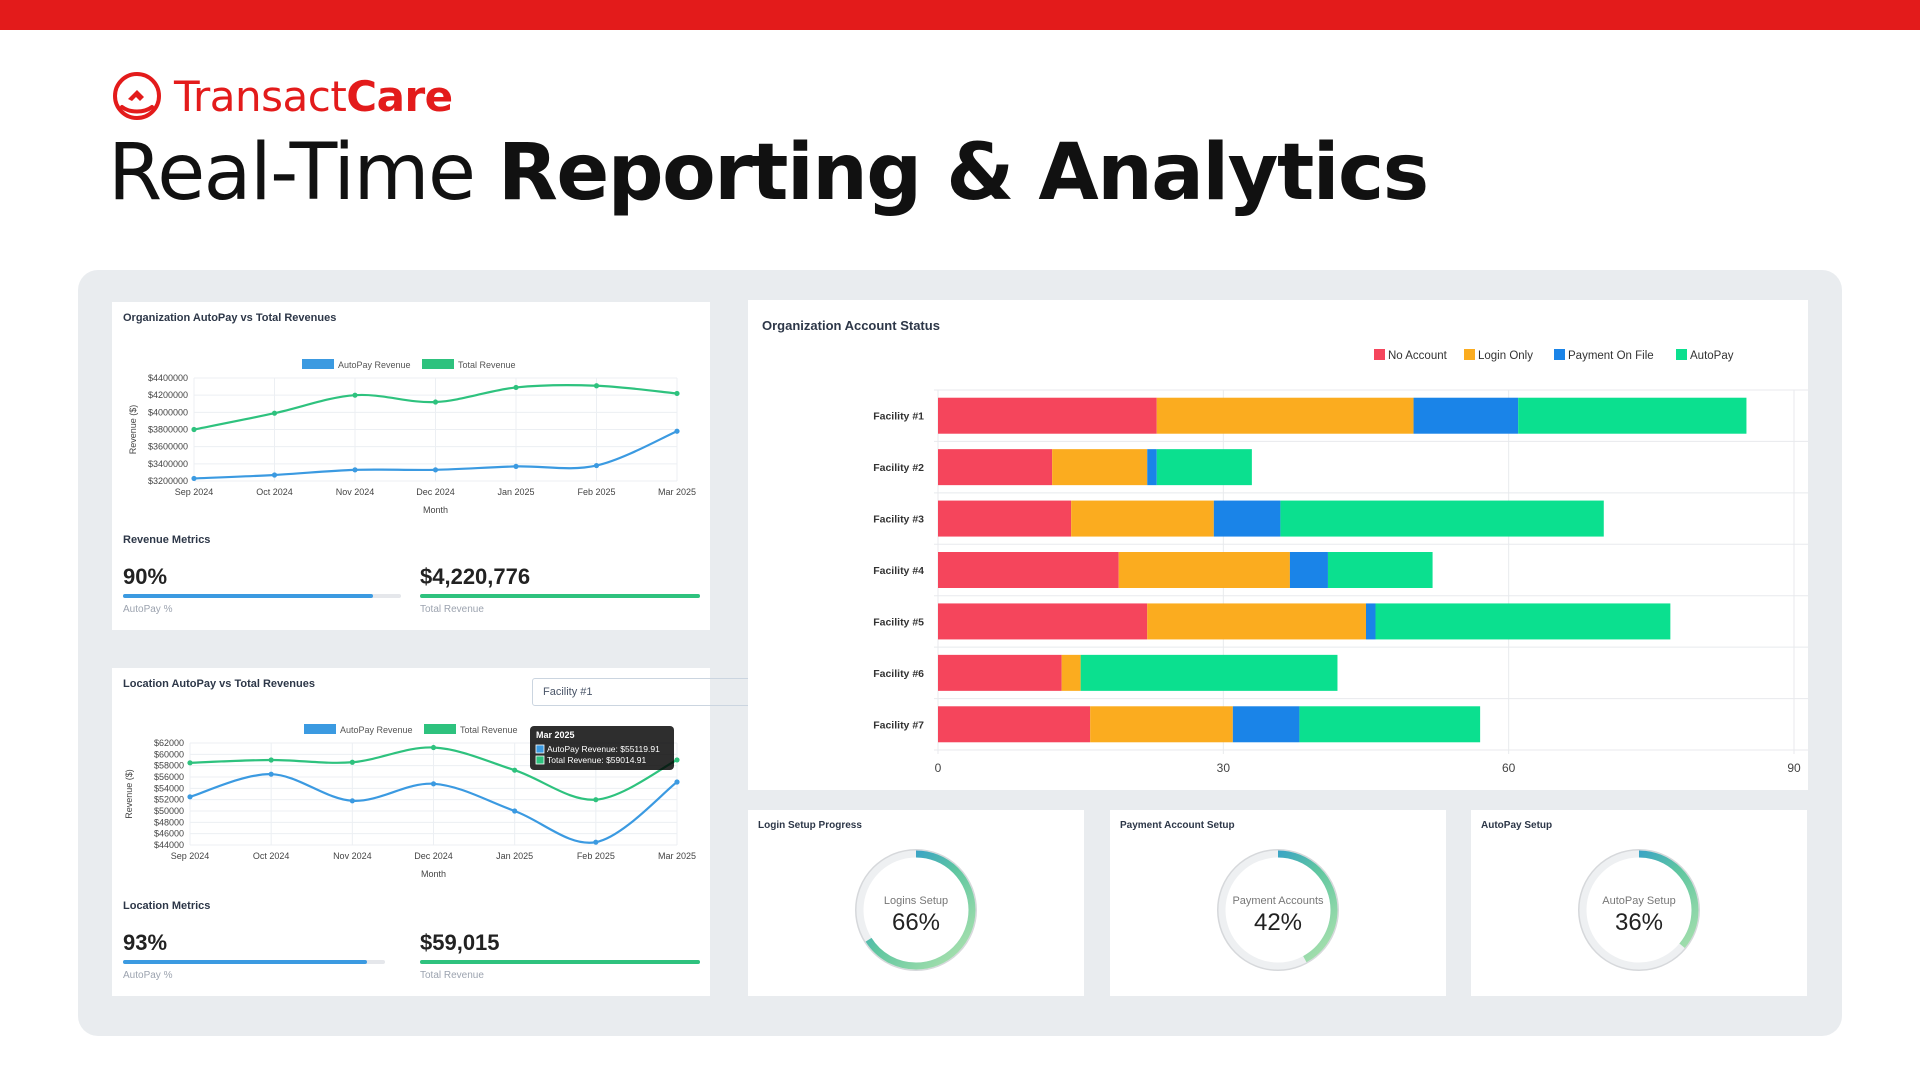  What do you see at coordinates (1278, 922) in the screenshot?
I see `gauge-value: 42%` at bounding box center [1278, 922].